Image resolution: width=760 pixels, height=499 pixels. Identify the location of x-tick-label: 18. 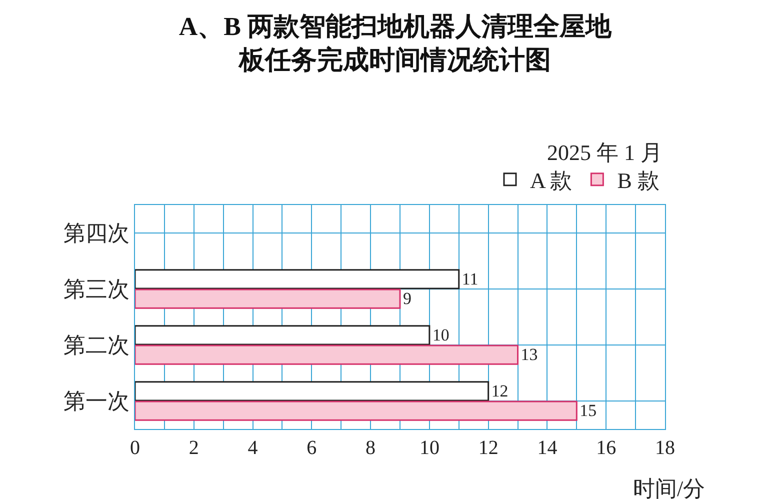
(665, 448).